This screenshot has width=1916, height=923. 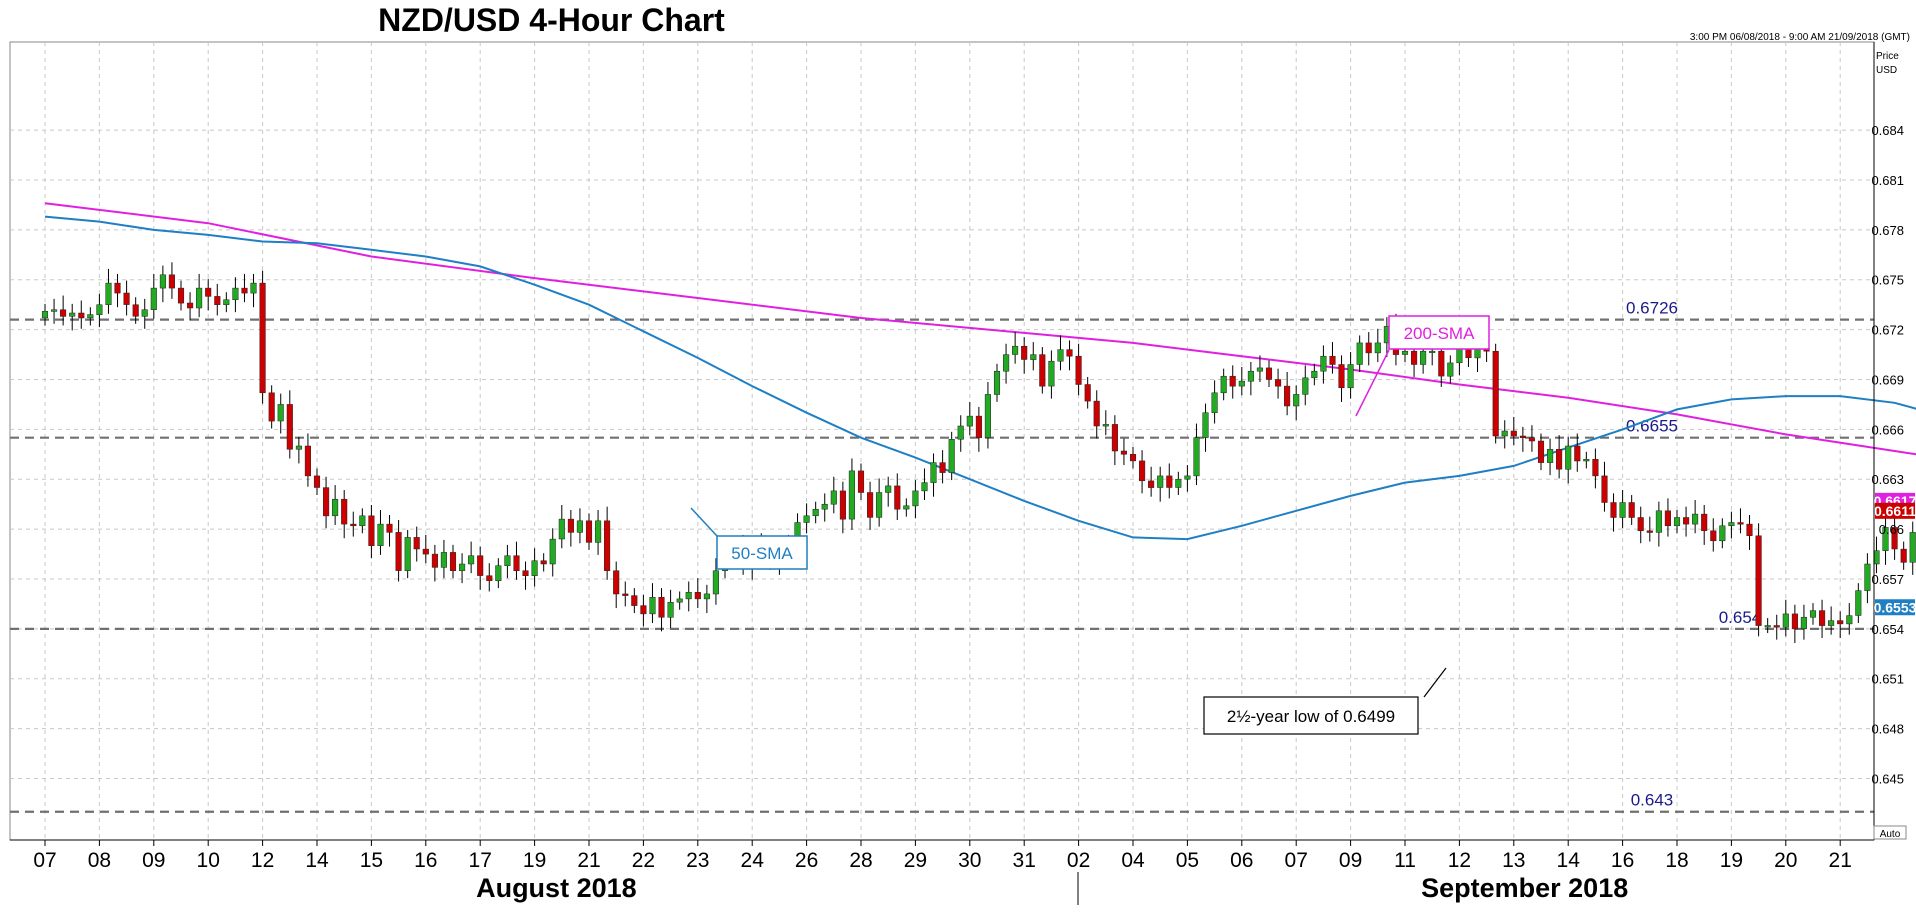 I want to click on sma50-callout-pointer, so click(x=704, y=522).